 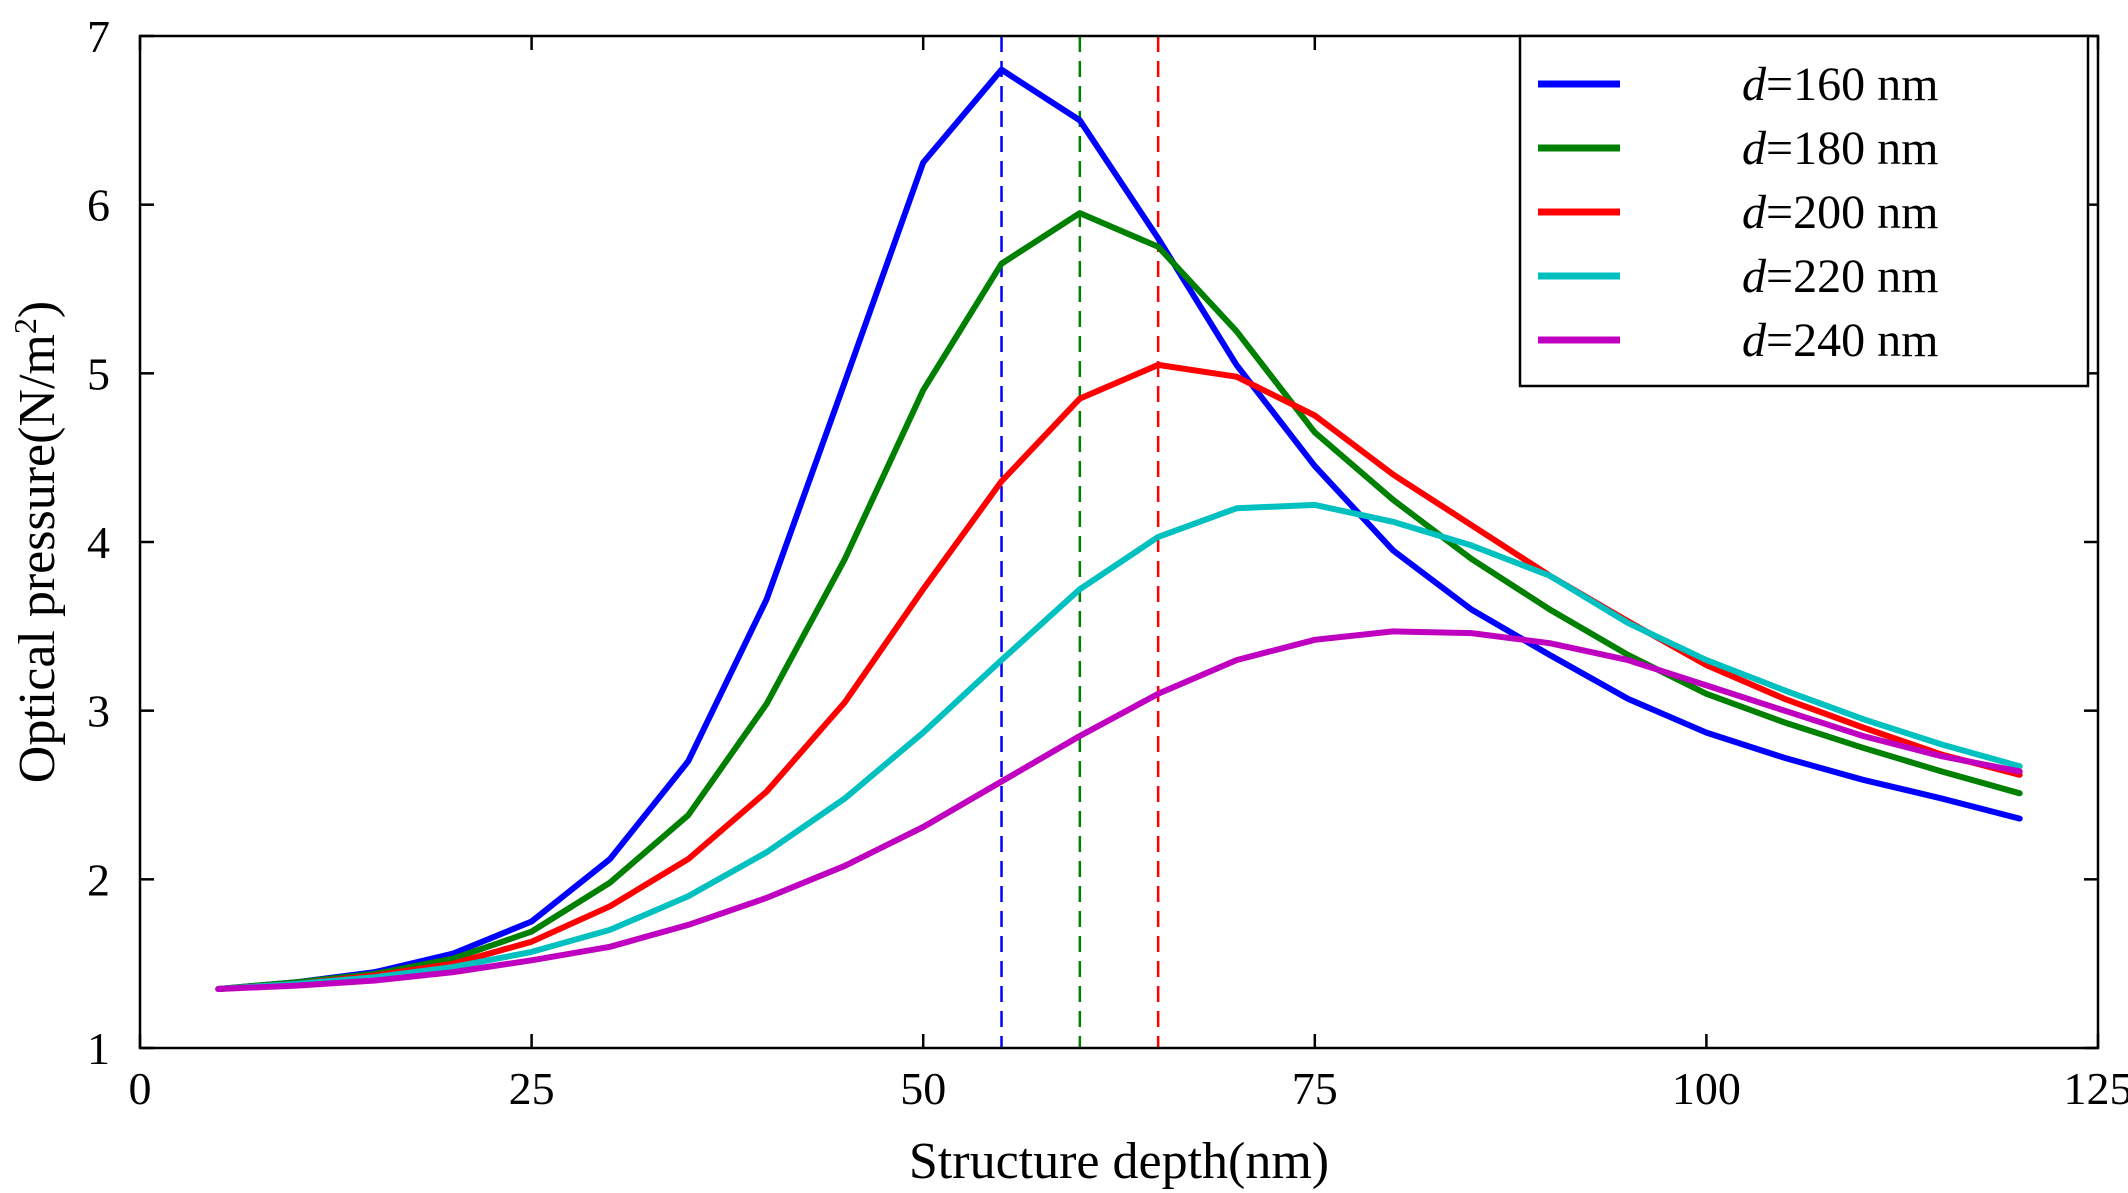 What do you see at coordinates (37, 558) in the screenshot?
I see `y-axis-title-main: Optical pressure(N/m` at bounding box center [37, 558].